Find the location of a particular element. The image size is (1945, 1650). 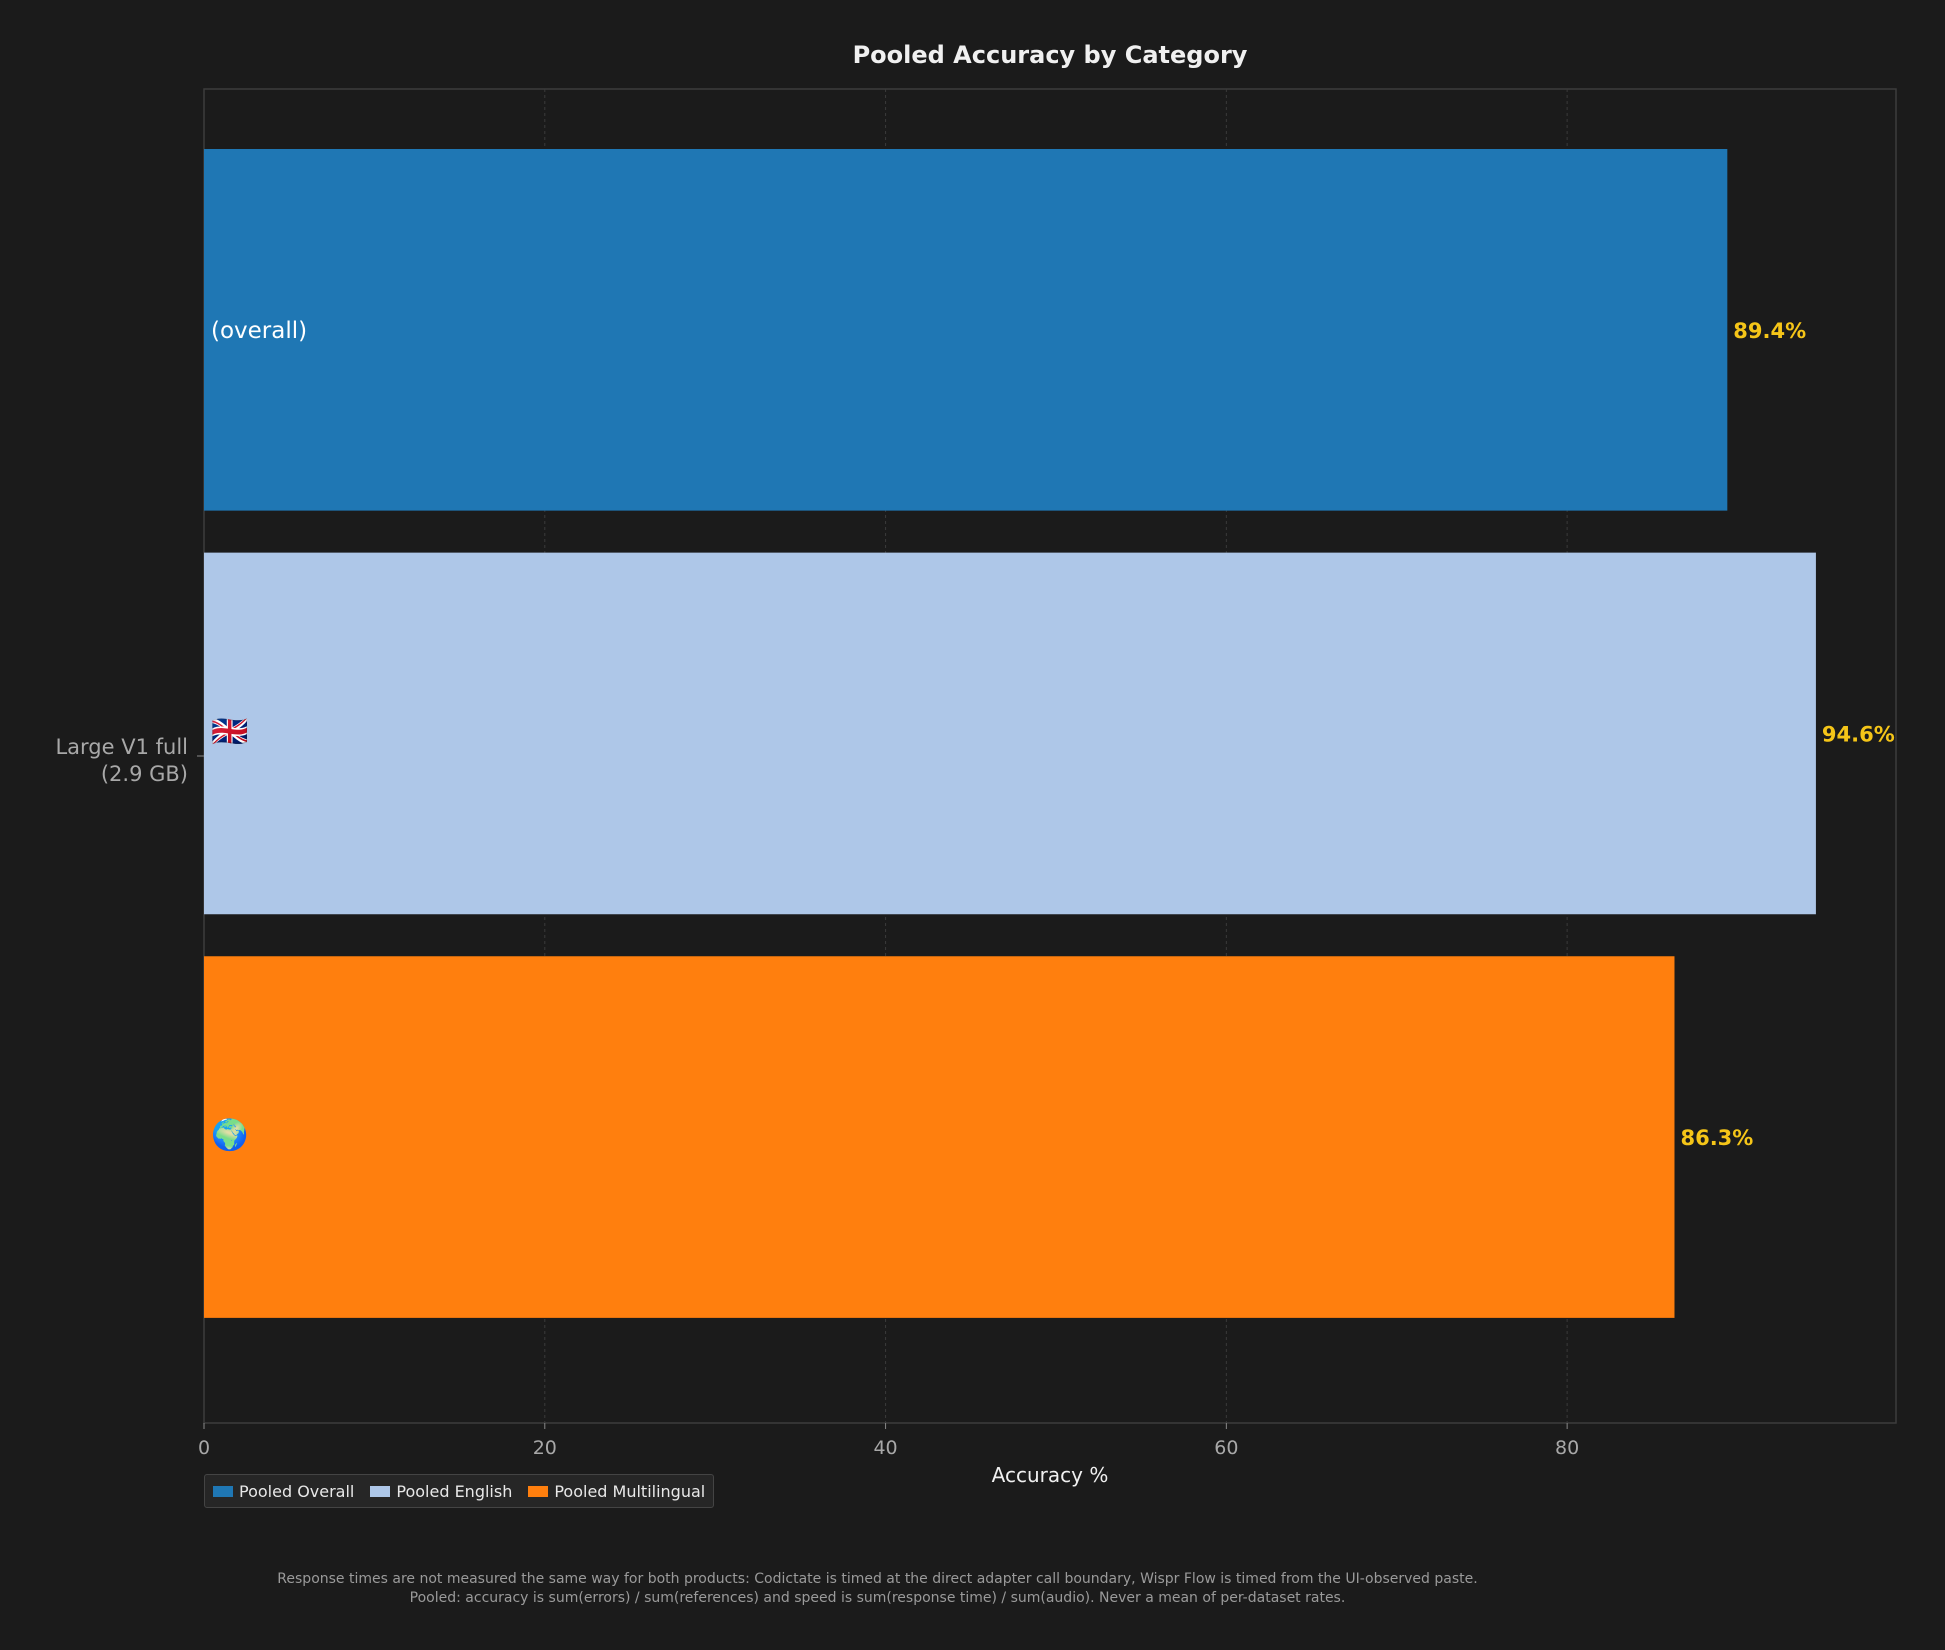

legend-swatch-english is located at coordinates (380, 1491).